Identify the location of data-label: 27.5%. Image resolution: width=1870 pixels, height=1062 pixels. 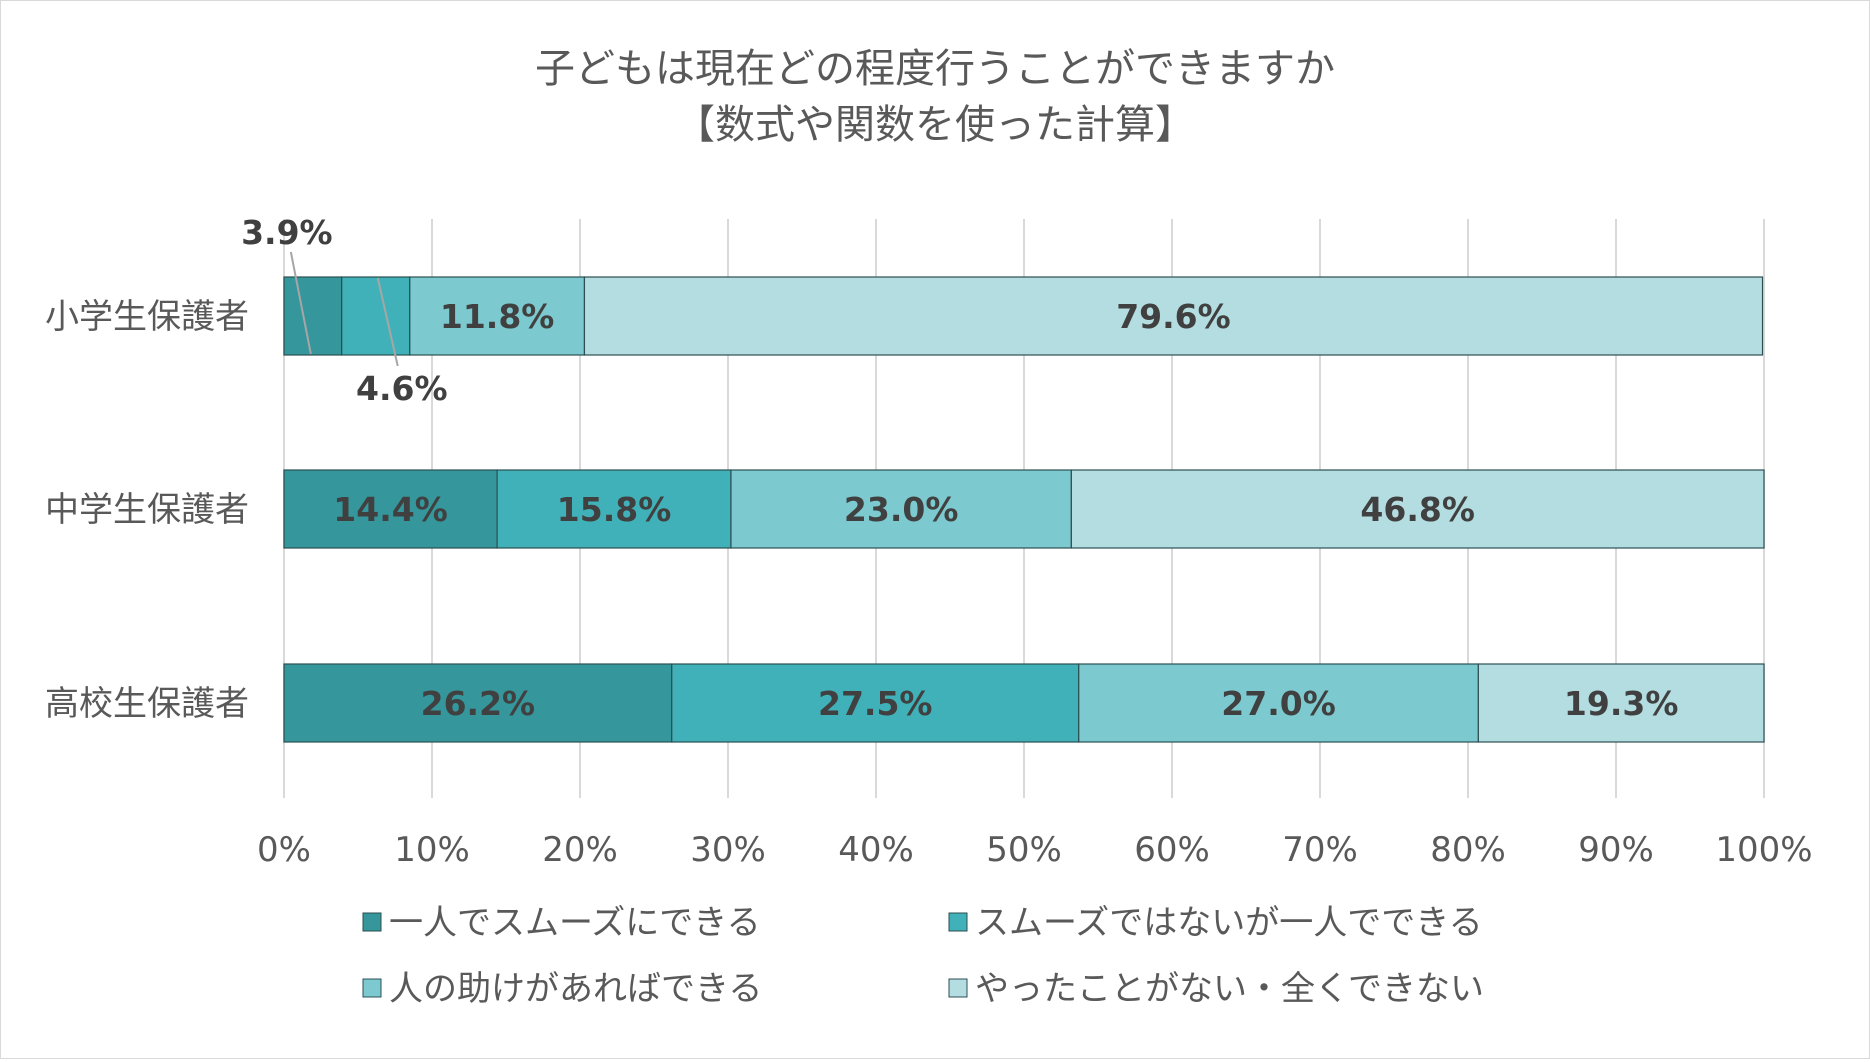
(875, 703).